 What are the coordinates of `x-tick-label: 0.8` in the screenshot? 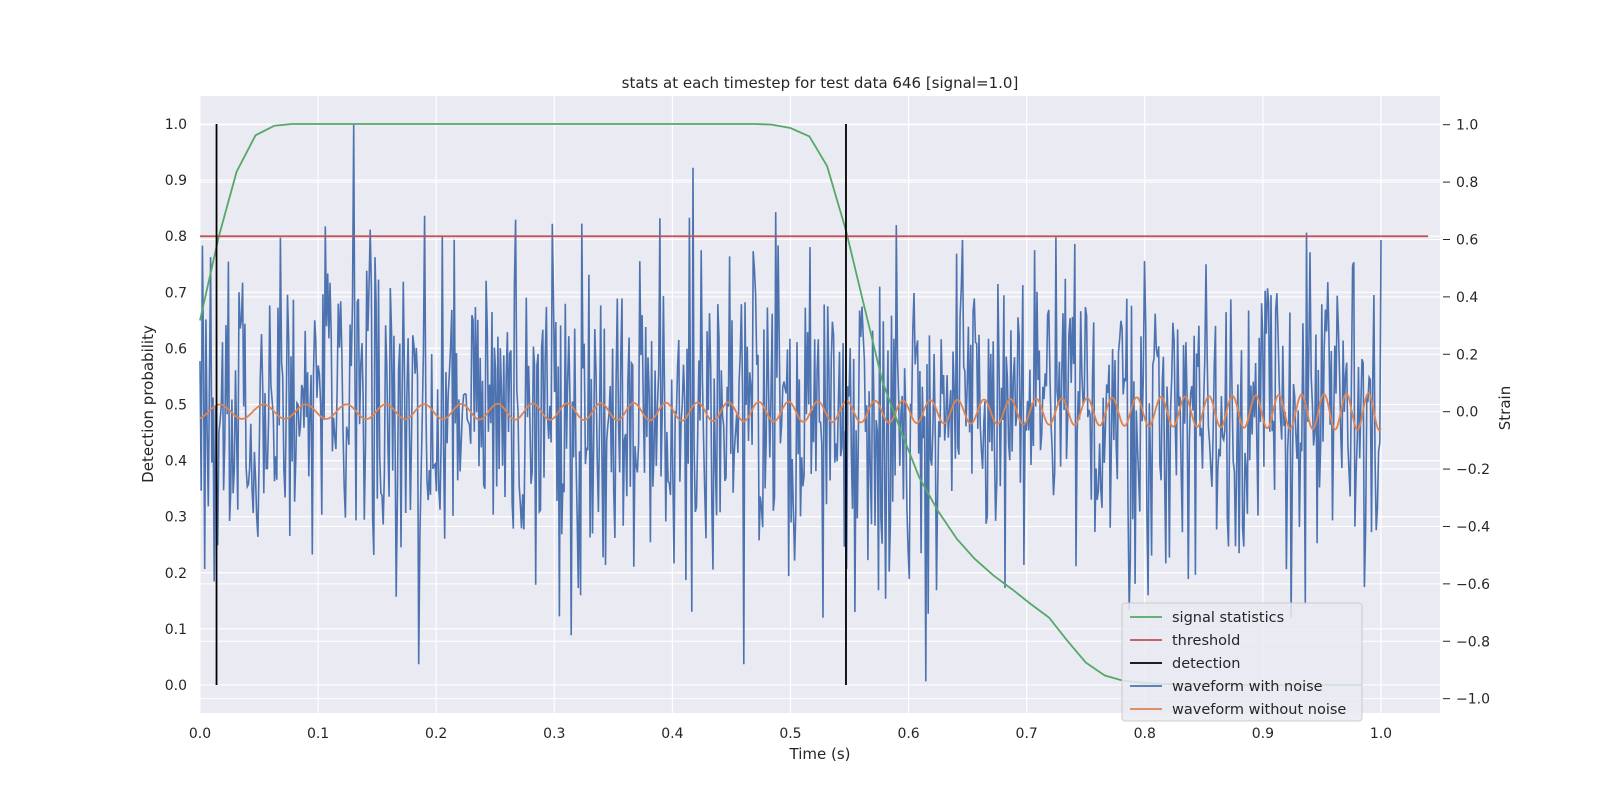 It's located at (1145, 734).